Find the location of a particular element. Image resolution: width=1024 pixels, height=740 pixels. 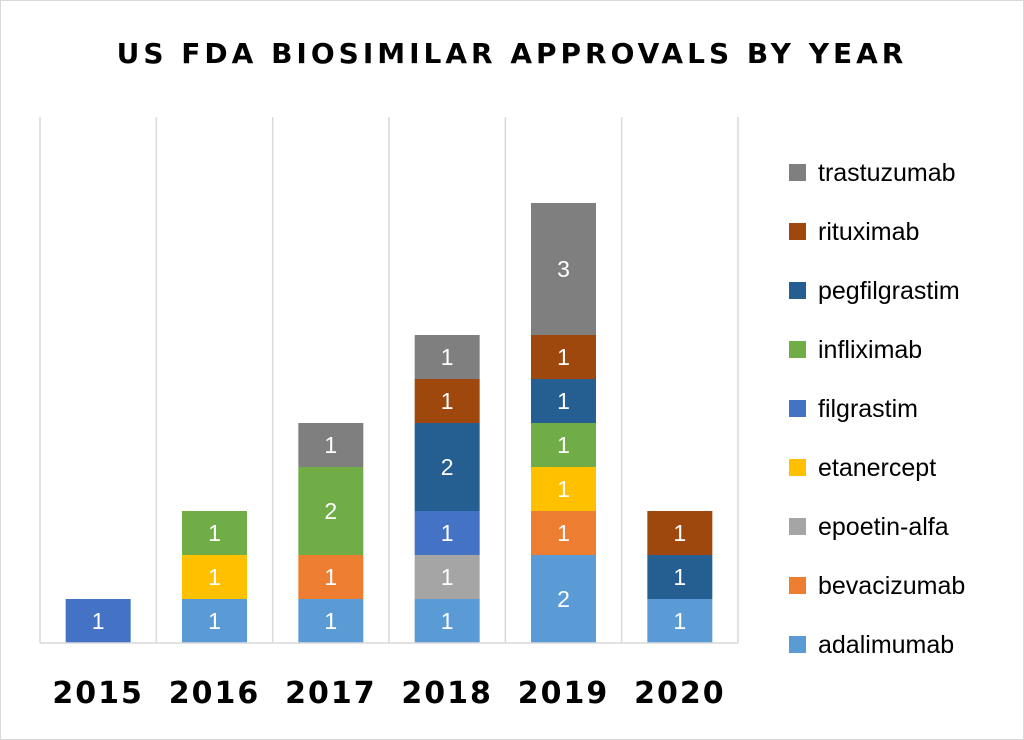

bar-segment-infliximab-2019 is located at coordinates (563, 445).